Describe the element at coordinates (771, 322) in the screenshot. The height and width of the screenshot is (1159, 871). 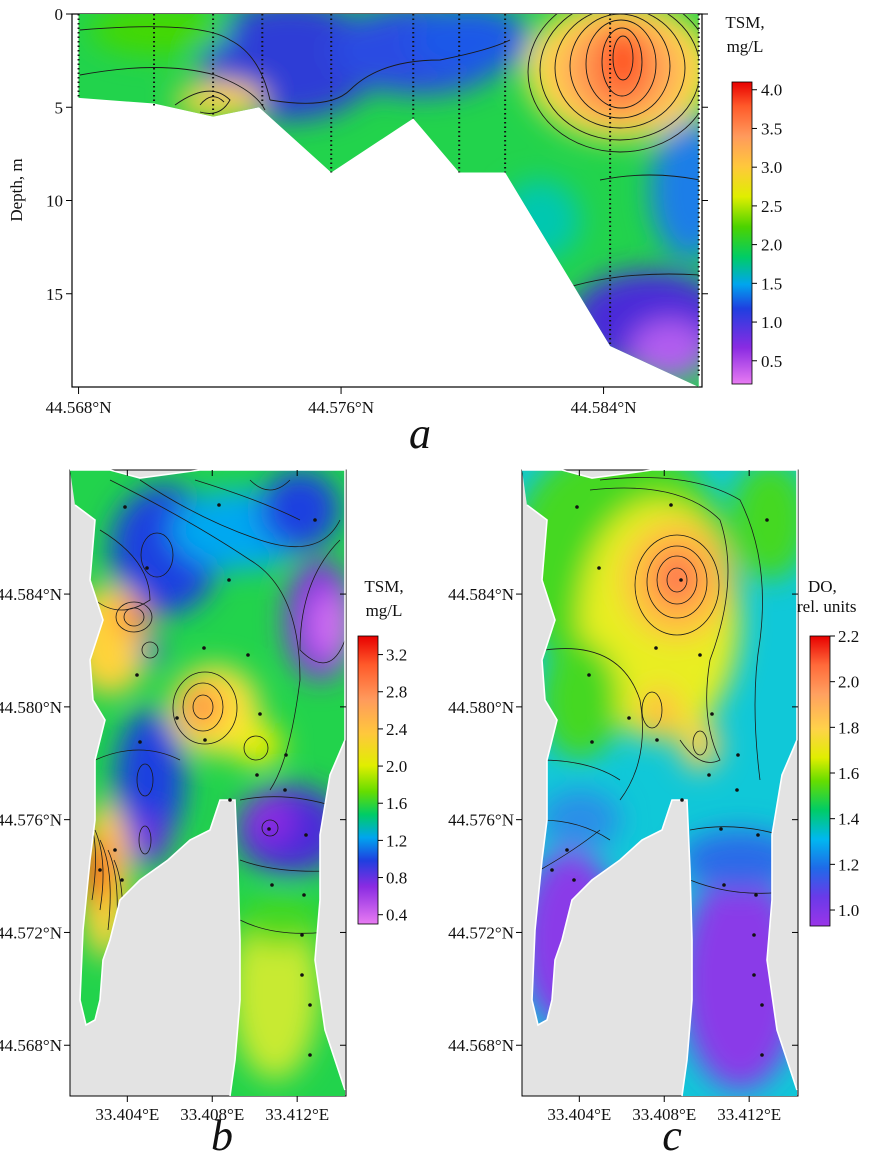
I see `colorbar-tick-label: 1.0` at that location.